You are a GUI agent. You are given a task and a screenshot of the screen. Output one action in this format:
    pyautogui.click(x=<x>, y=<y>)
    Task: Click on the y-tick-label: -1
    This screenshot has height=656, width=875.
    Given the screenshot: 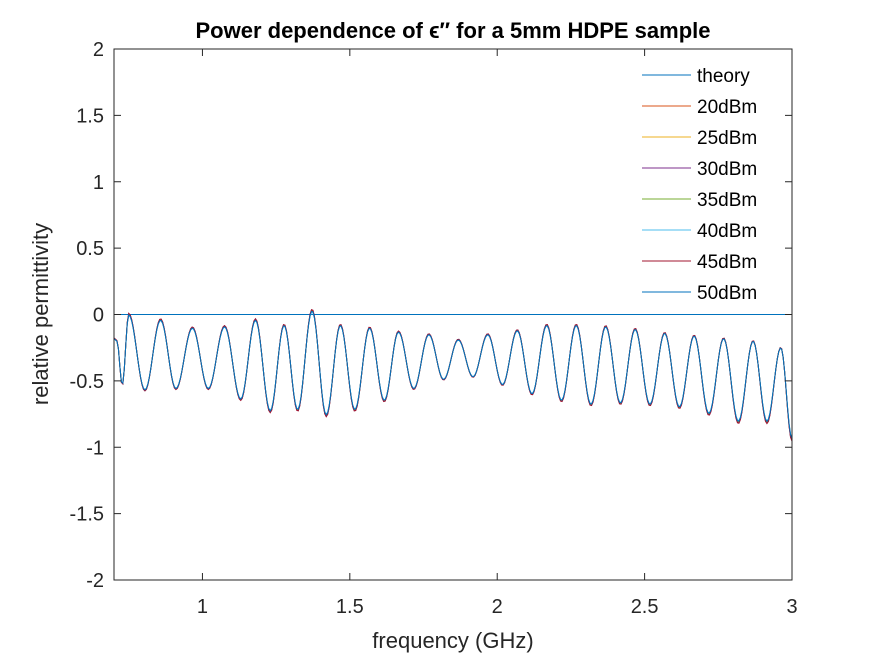 What is the action you would take?
    pyautogui.click(x=95, y=448)
    